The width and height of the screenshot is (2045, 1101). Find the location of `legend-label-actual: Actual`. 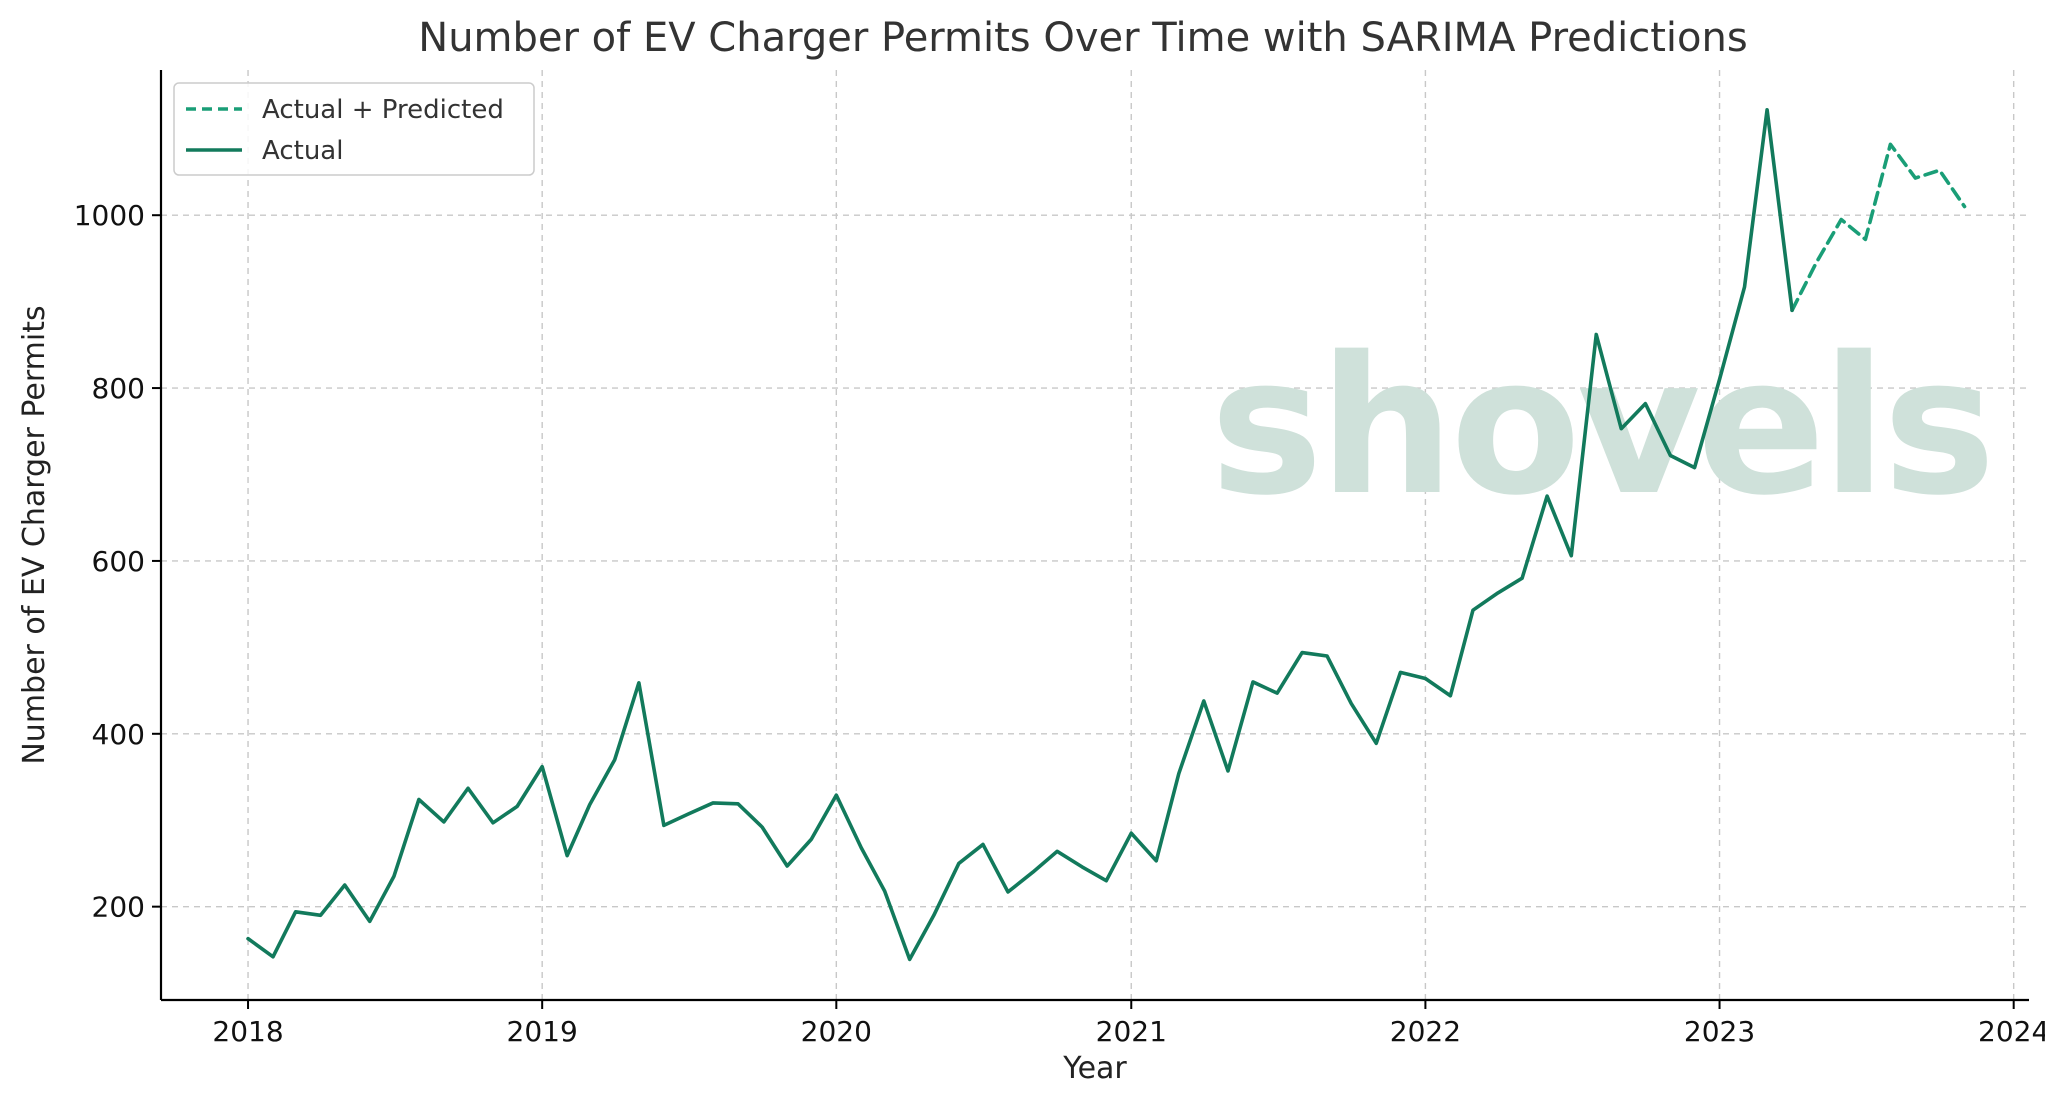

legend-label-actual: Actual is located at coordinates (302, 151).